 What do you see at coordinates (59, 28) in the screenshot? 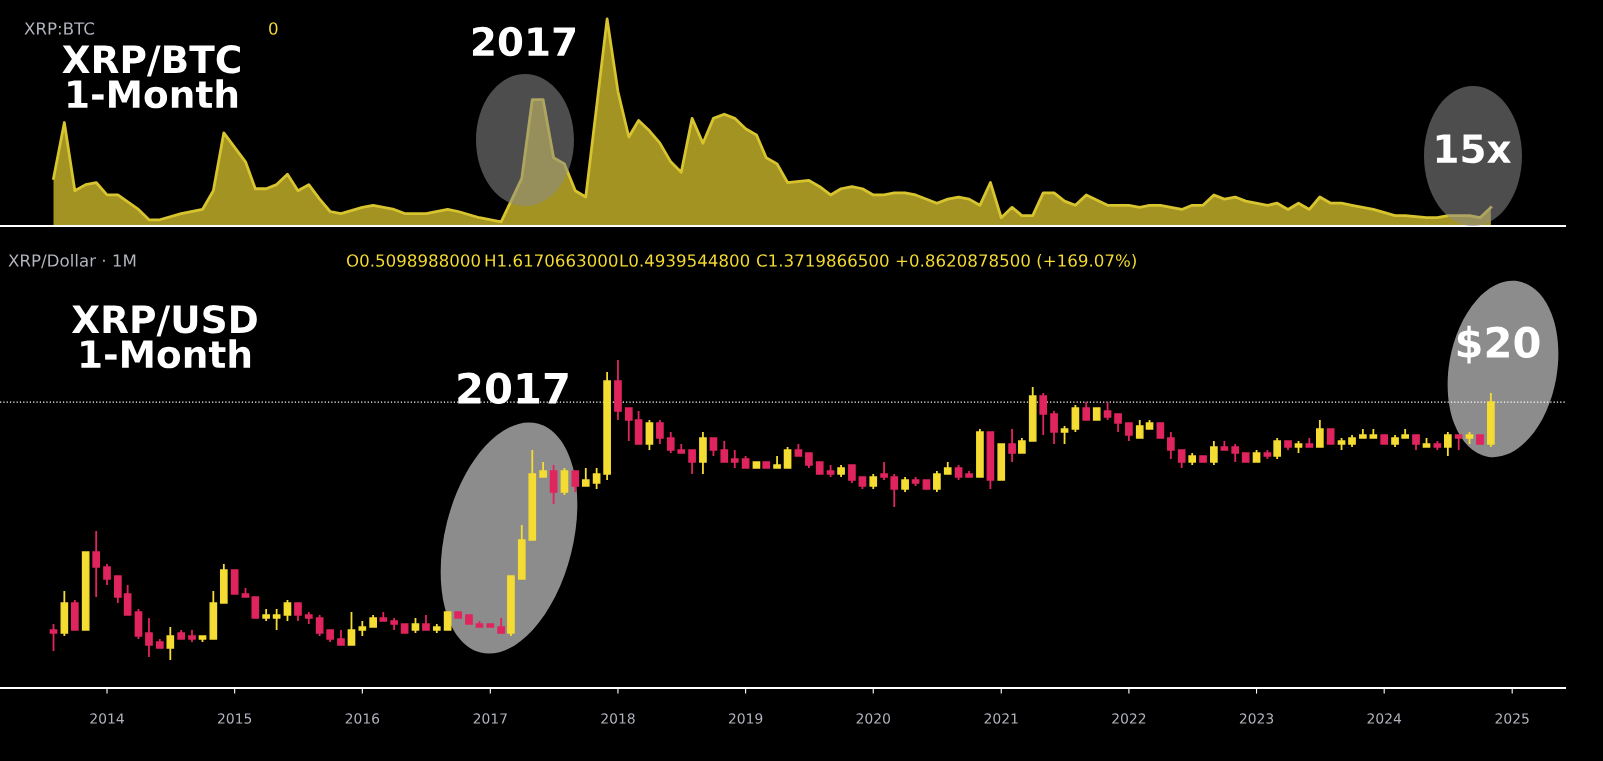
I see `chart-subtitle: XRP:BTC` at bounding box center [59, 28].